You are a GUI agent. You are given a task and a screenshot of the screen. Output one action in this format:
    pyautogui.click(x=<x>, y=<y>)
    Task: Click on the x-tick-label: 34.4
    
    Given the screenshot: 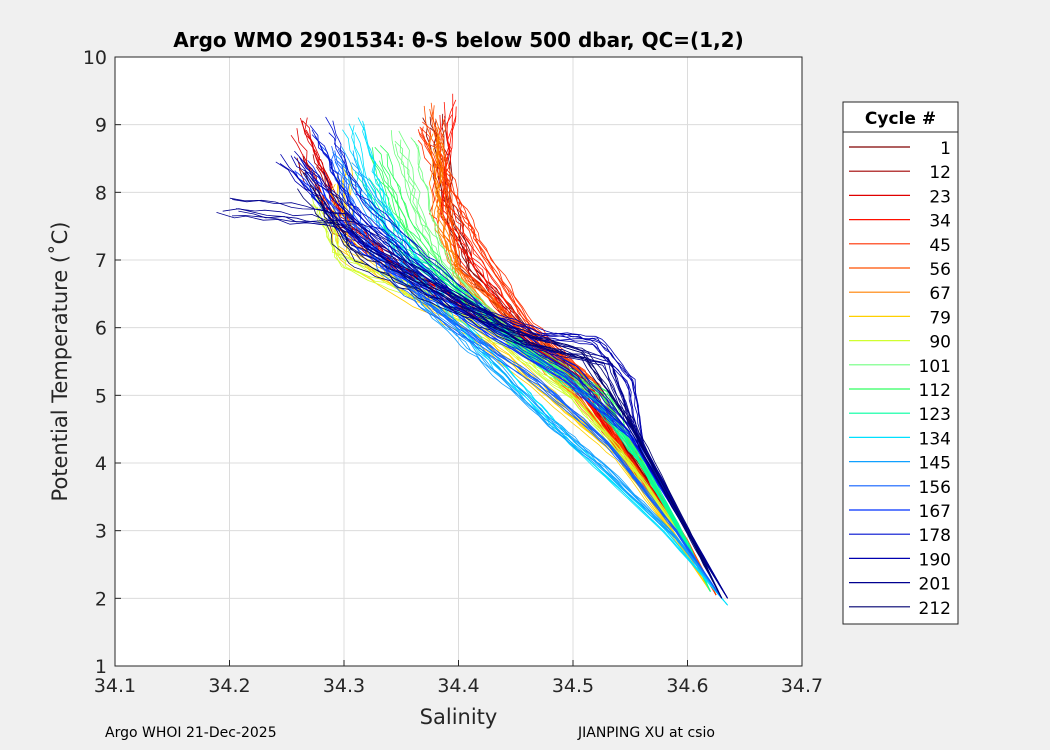 What is the action you would take?
    pyautogui.click(x=458, y=686)
    